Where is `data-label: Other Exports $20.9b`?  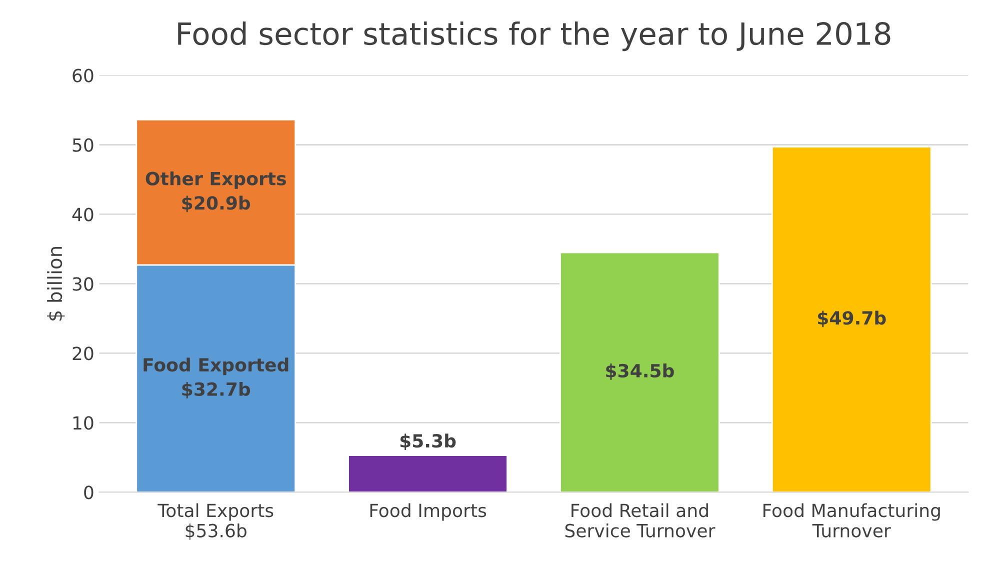 data-label: Other Exports $20.9b is located at coordinates (216, 191).